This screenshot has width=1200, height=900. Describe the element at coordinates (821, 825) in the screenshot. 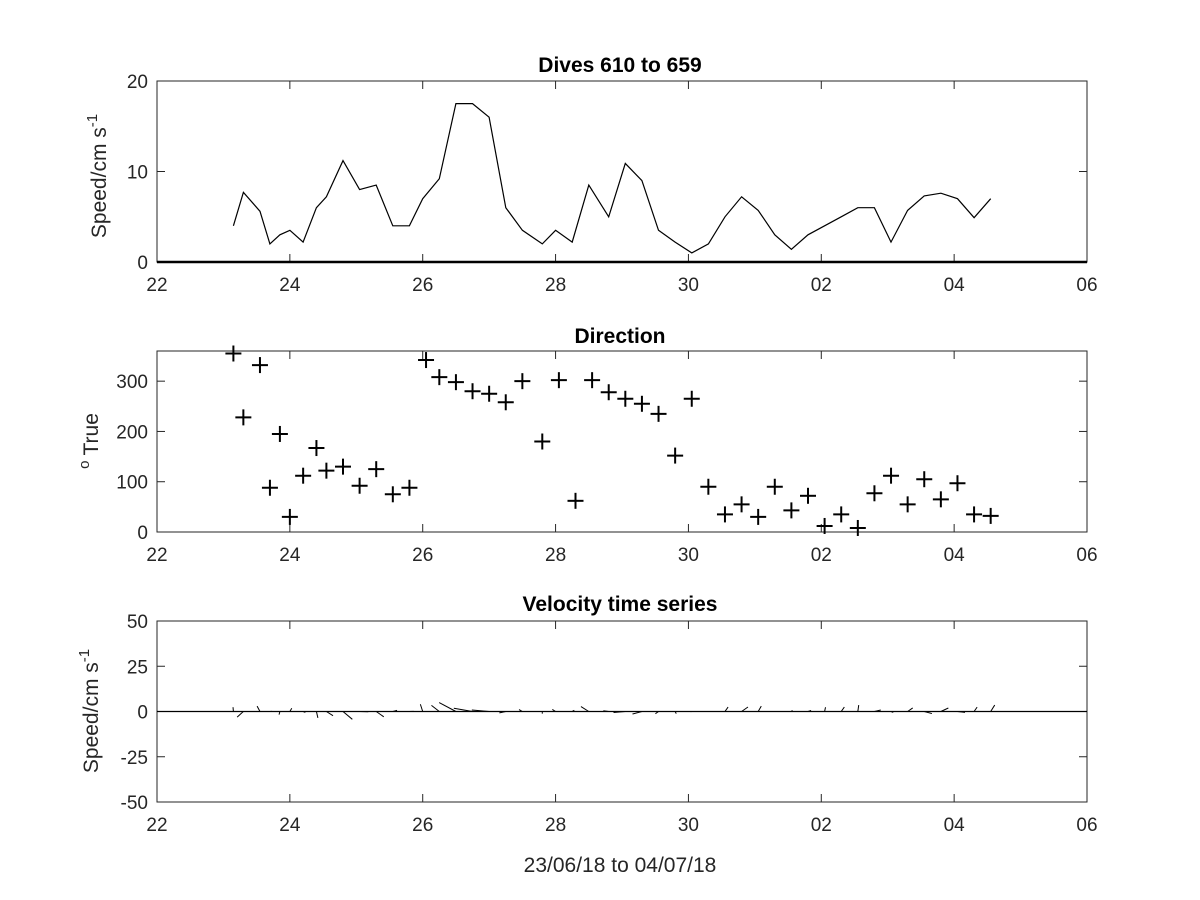

I see `velocity-x-tick-label: 02` at that location.